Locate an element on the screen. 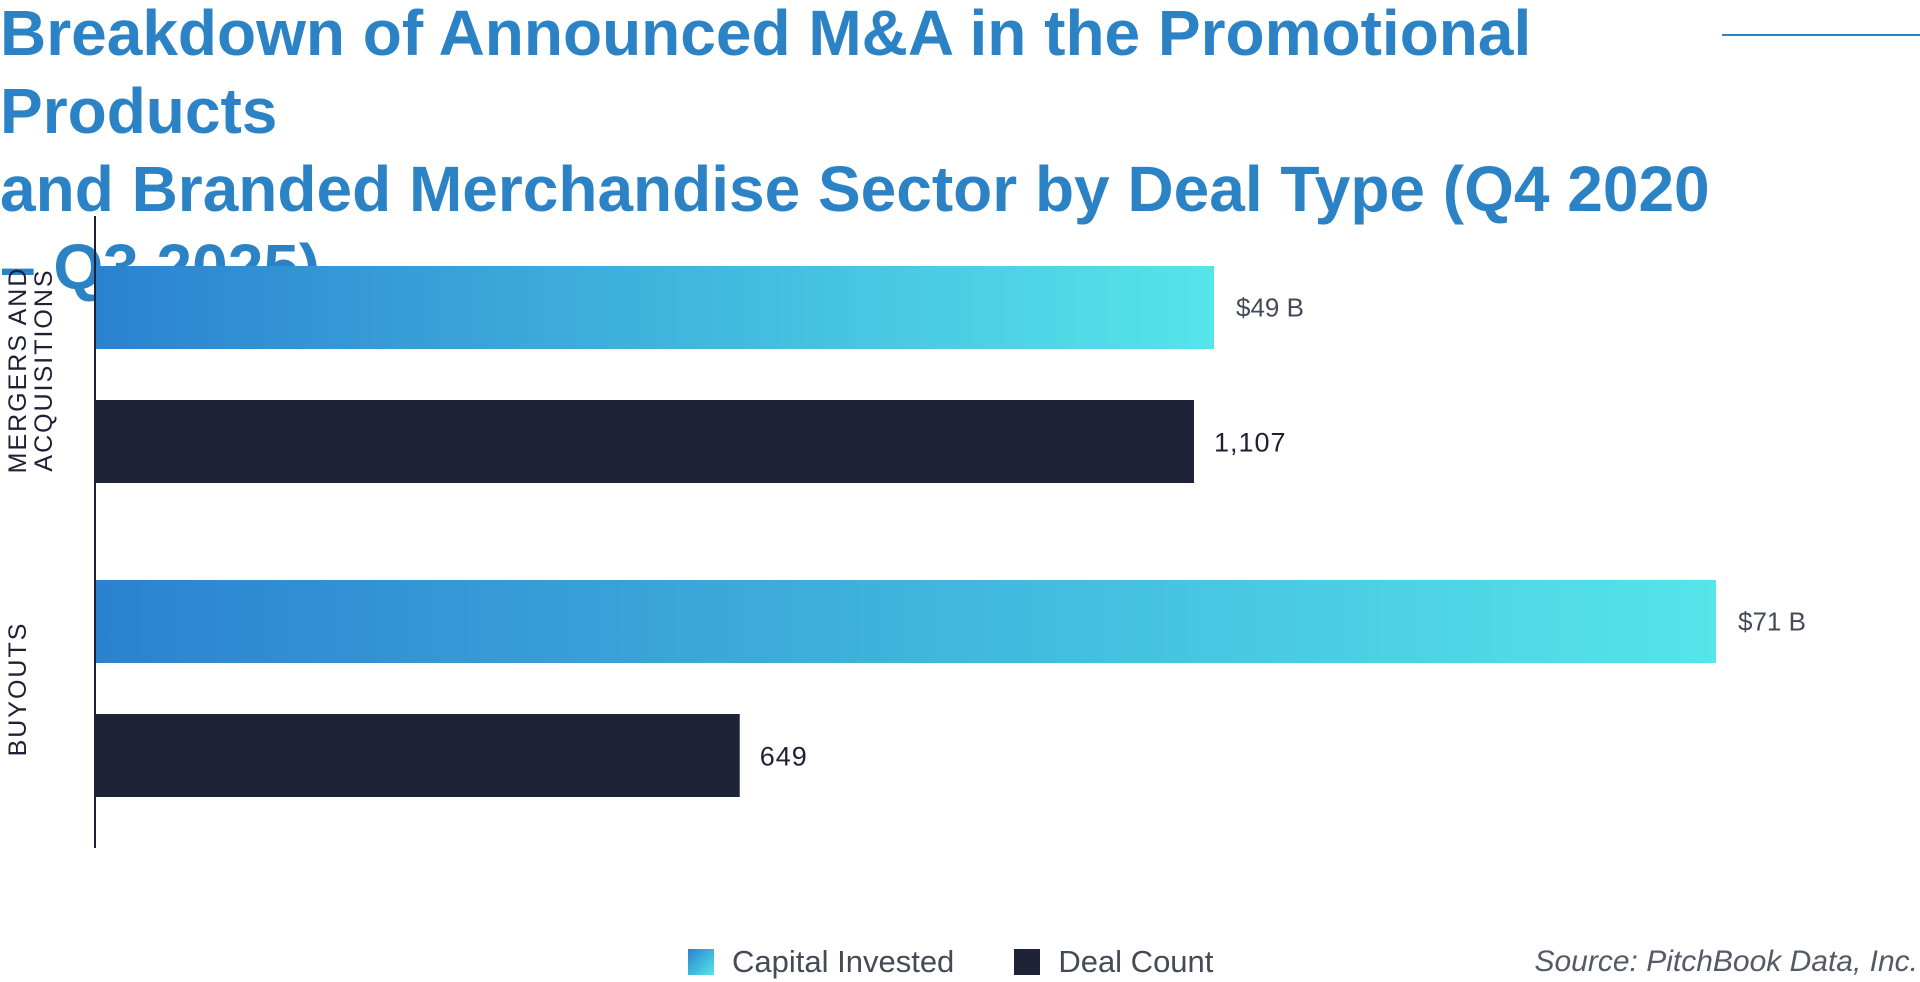  bar-deal-count-buyouts is located at coordinates (418, 755).